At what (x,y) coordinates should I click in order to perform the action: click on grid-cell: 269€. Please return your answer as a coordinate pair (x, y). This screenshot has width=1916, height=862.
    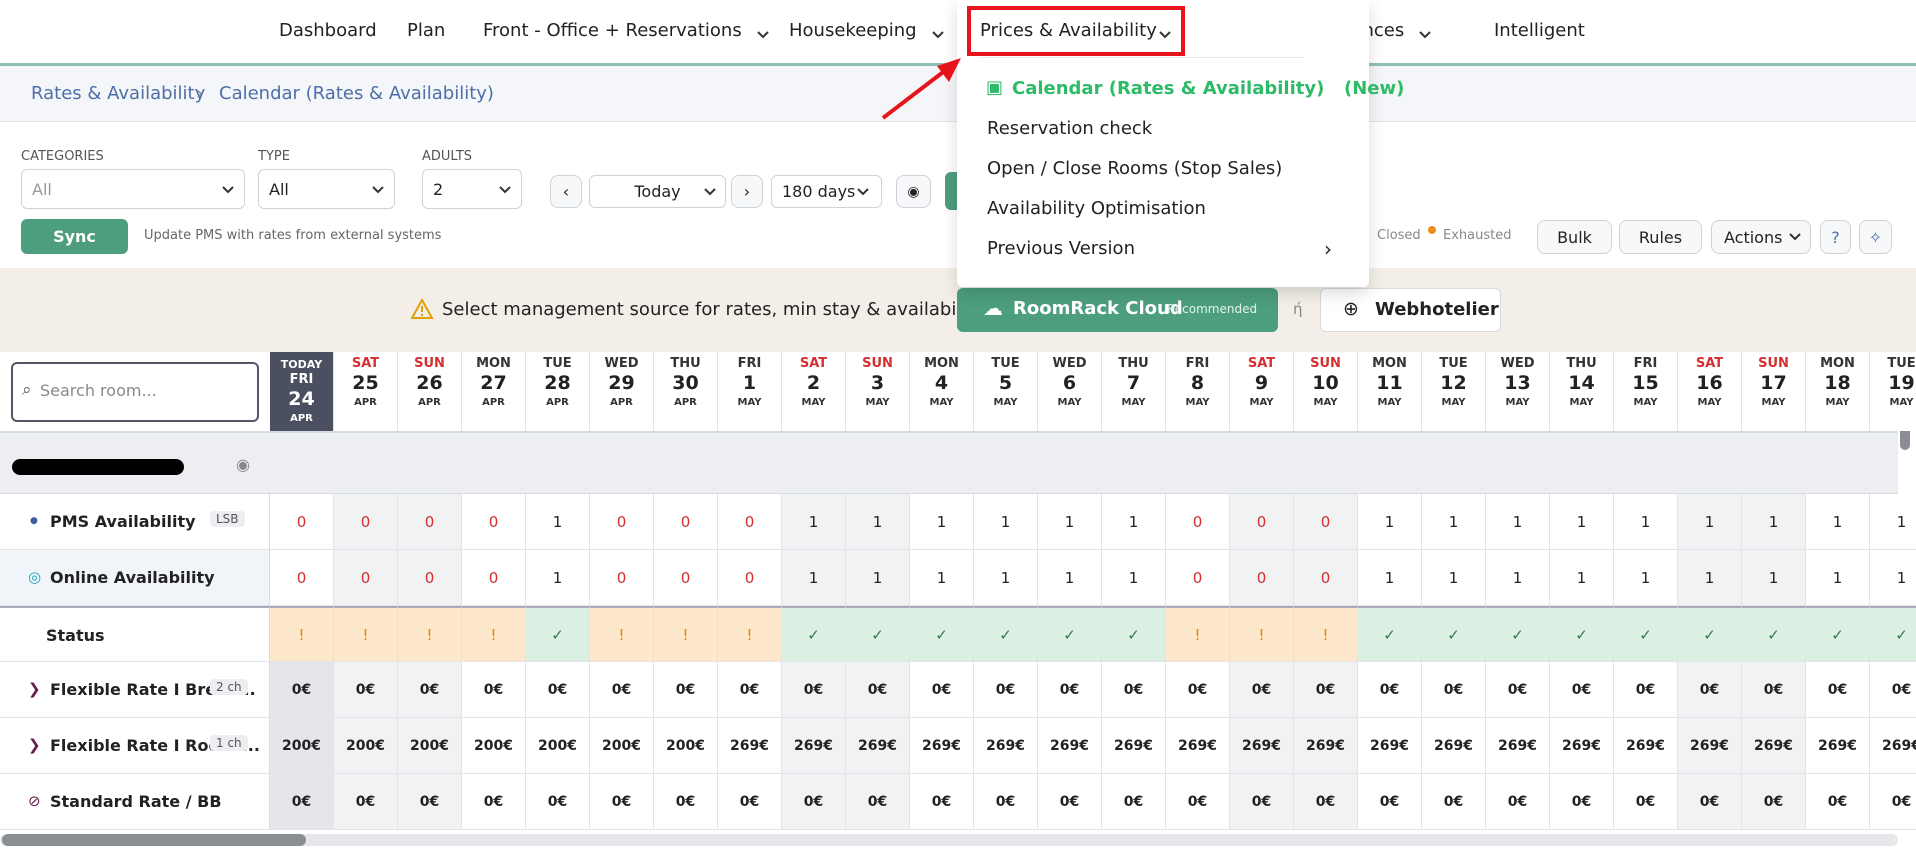
    Looking at the image, I should click on (1518, 746).